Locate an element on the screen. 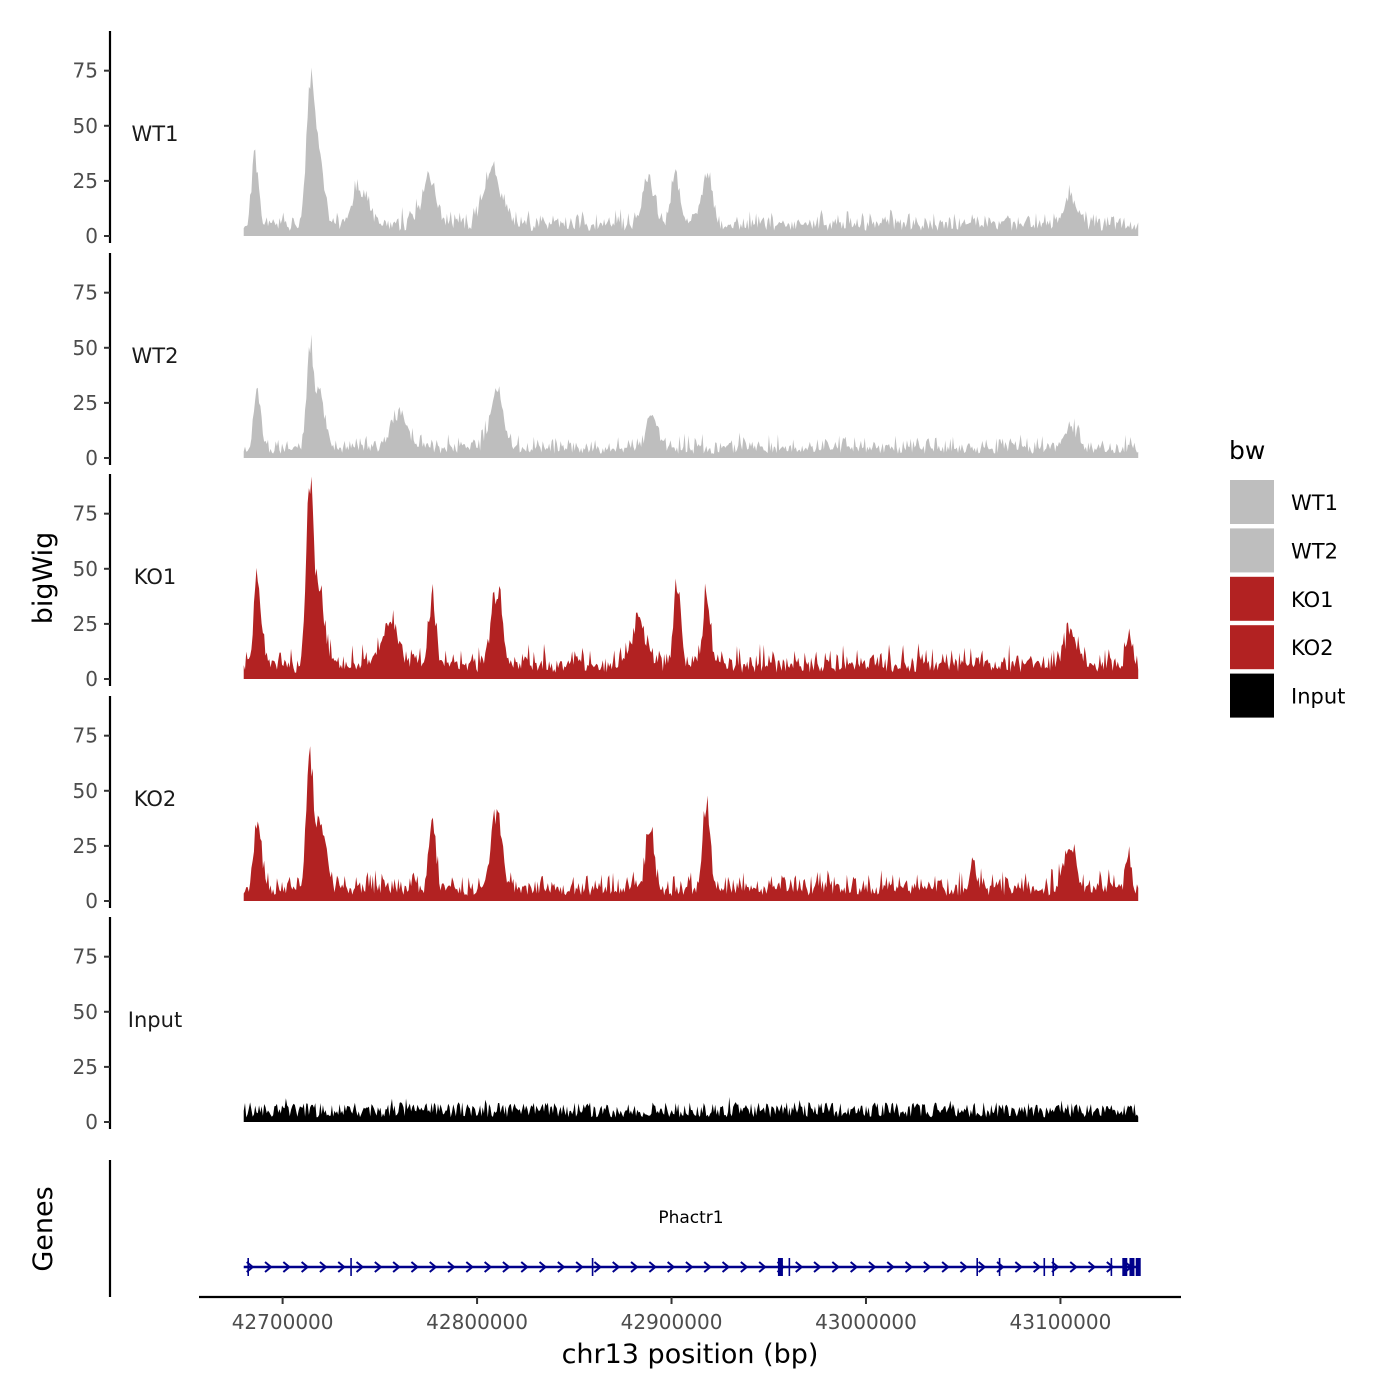 This screenshot has width=1400, height=1400. track-panel-ko1: 0 25 50 75 KO1 is located at coordinates (606, 582).